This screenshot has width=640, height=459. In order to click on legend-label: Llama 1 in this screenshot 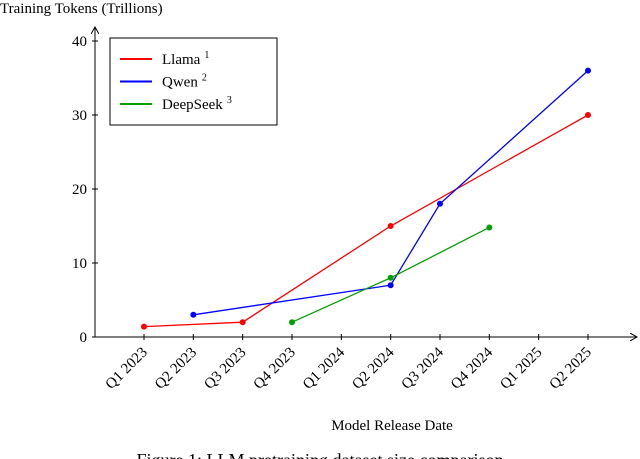, I will do `click(185, 59)`.